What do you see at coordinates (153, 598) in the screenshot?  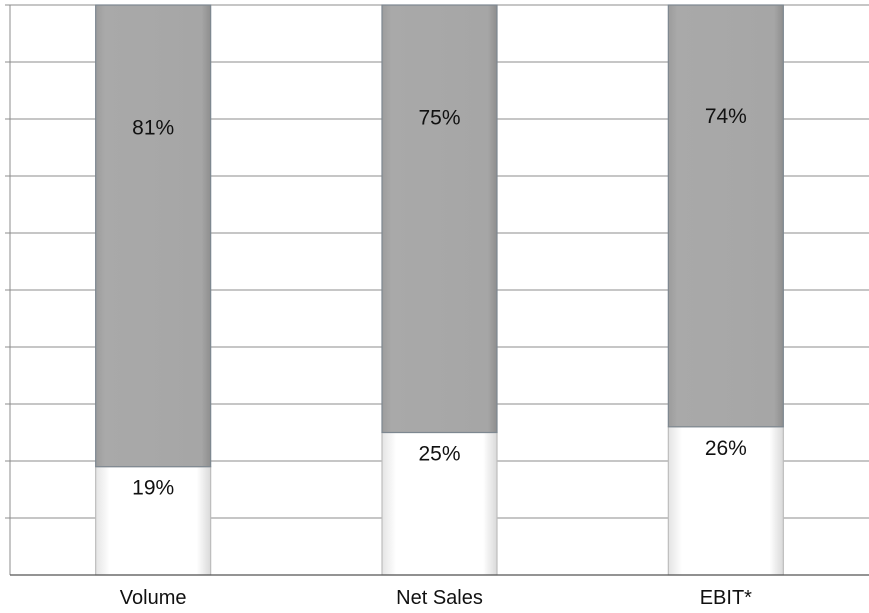 I see `category-label-0: Volume` at bounding box center [153, 598].